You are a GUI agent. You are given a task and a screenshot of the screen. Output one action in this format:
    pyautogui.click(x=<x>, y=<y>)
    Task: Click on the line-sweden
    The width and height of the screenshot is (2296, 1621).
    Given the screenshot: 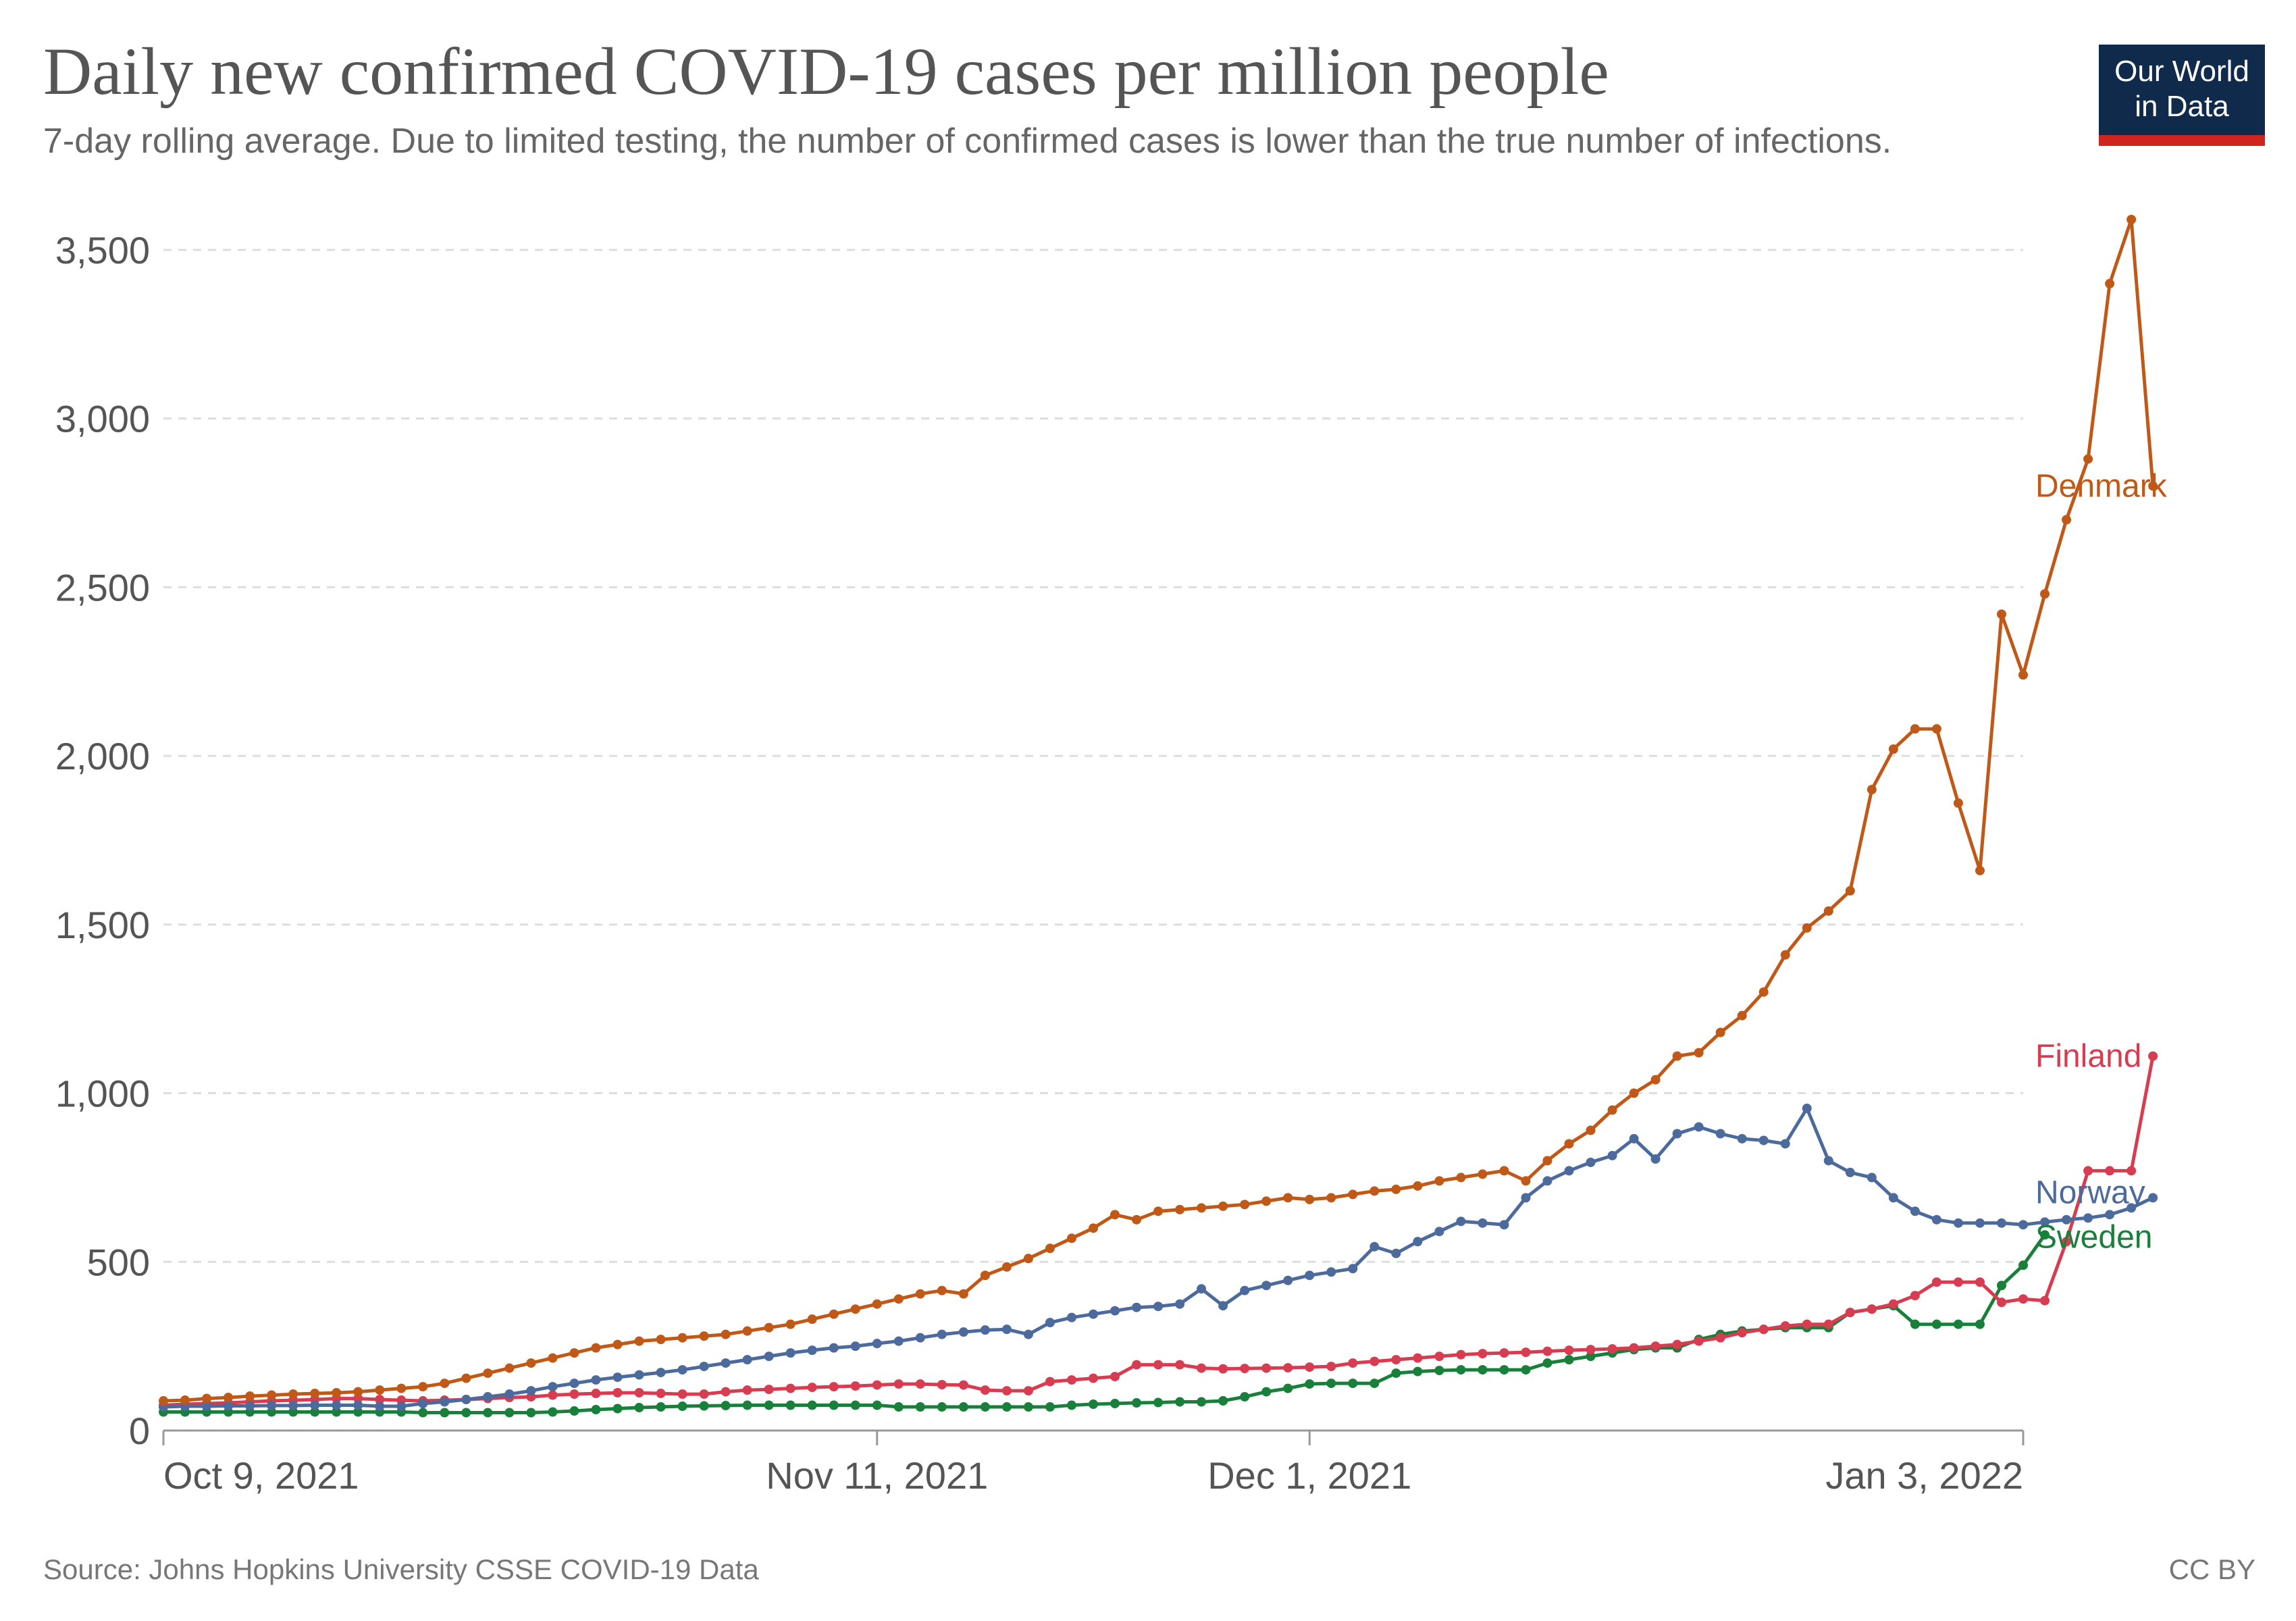 What is the action you would take?
    pyautogui.click(x=1105, y=1323)
    